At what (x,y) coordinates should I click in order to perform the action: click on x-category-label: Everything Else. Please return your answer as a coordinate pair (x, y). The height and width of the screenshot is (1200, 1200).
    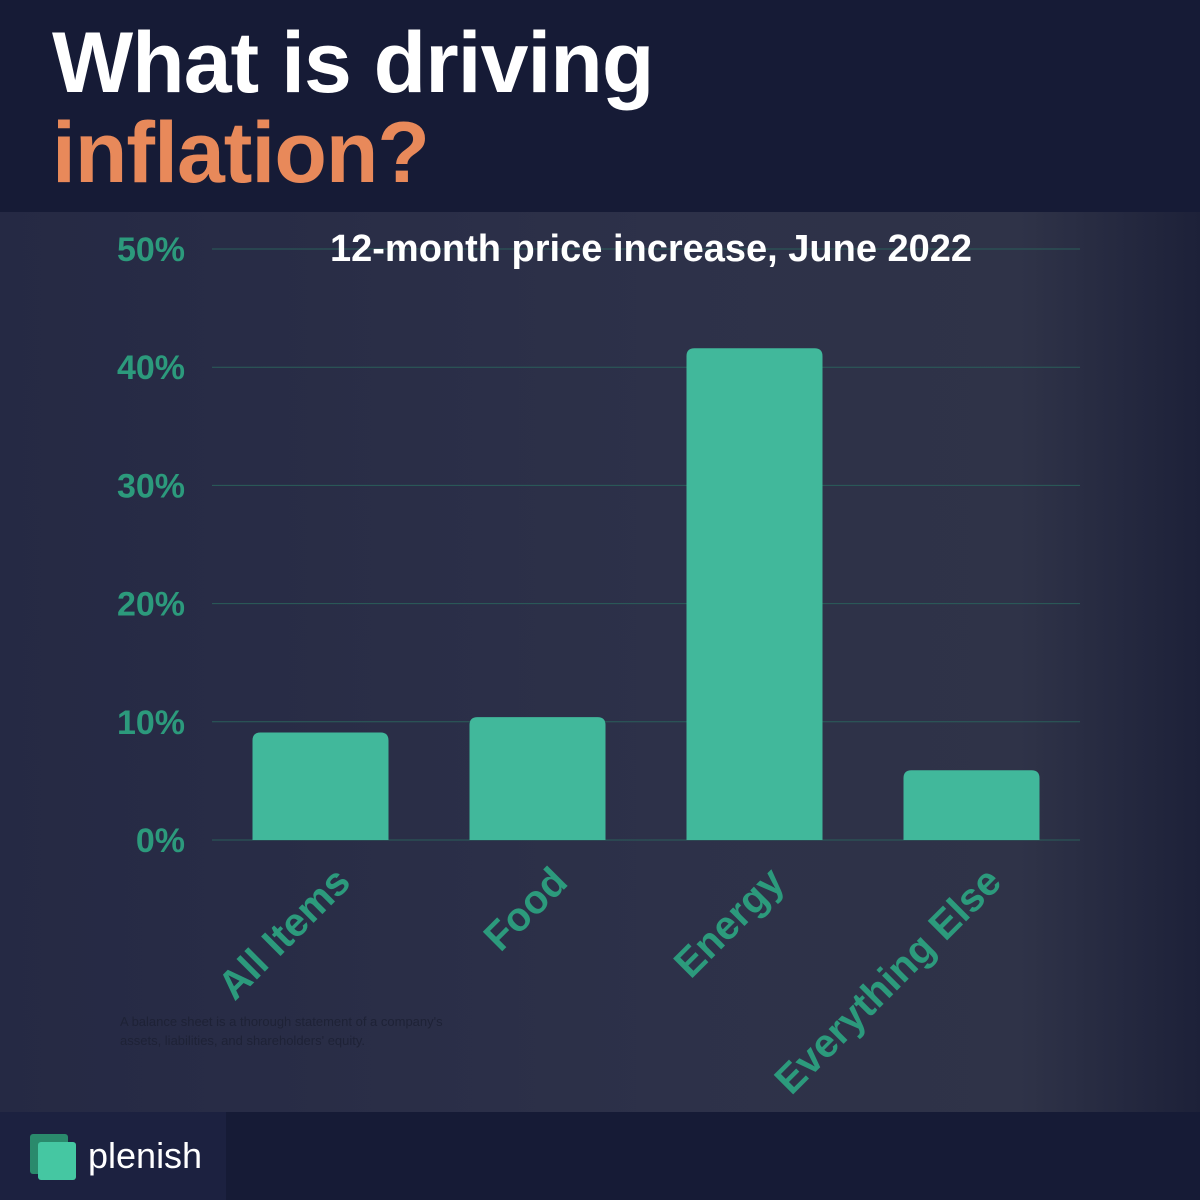
    Looking at the image, I should click on (888, 980).